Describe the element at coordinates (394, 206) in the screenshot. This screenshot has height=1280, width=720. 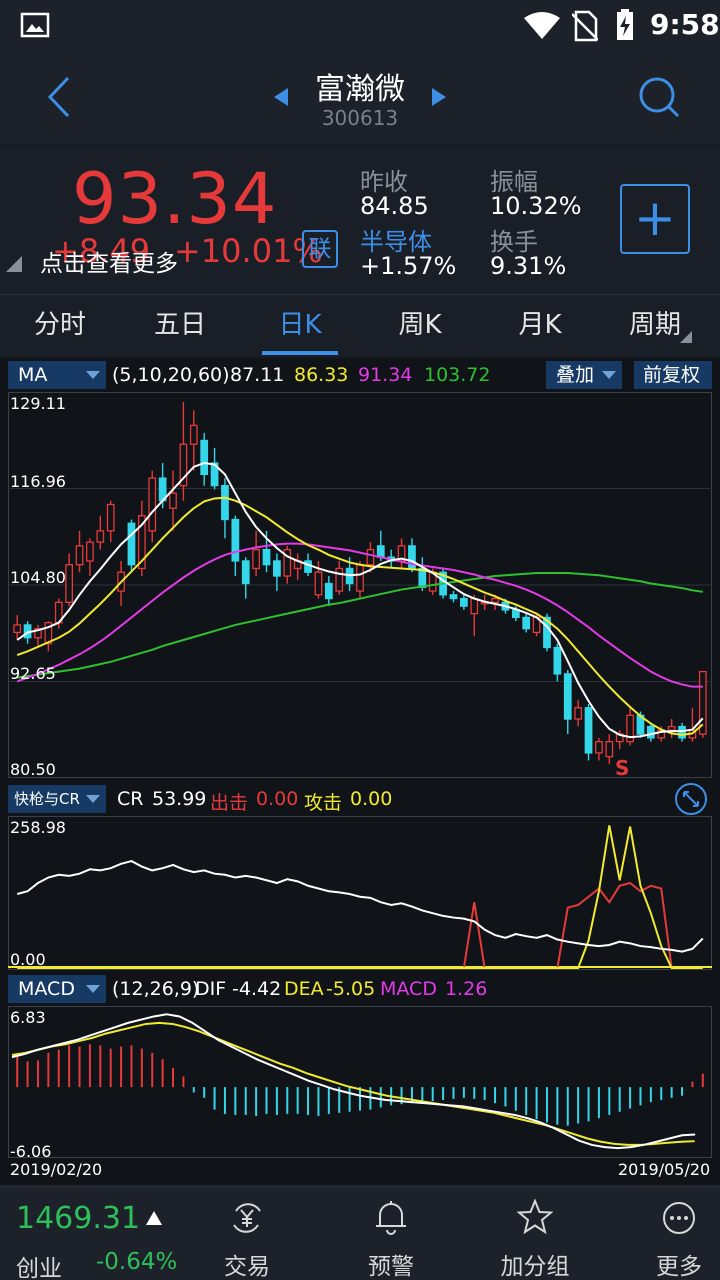
I see `prev-close-value: 84.85` at that location.